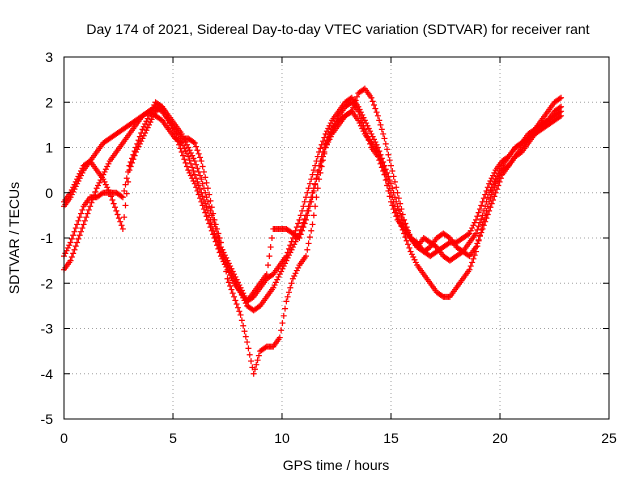 The height and width of the screenshot is (480, 640). What do you see at coordinates (49, 57) in the screenshot?
I see `y-tick-label: 3` at bounding box center [49, 57].